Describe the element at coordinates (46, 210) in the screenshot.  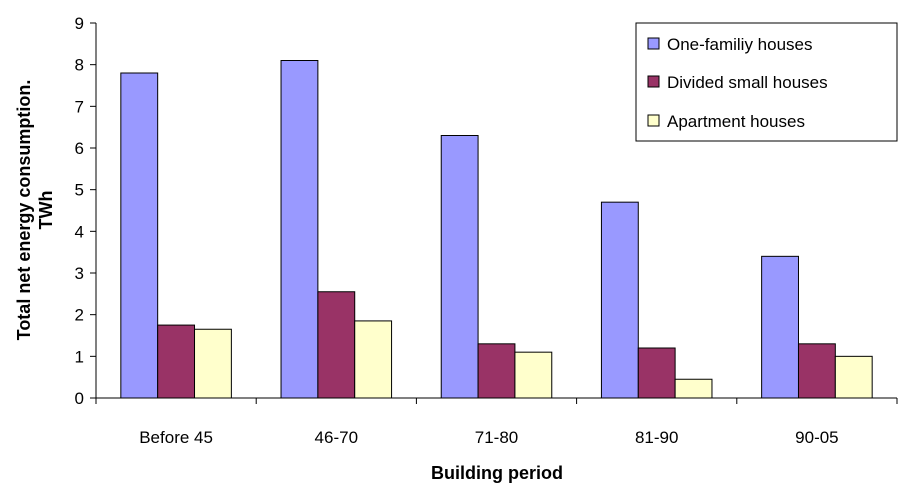
I see `y-axis-title-line2: TWh` at that location.